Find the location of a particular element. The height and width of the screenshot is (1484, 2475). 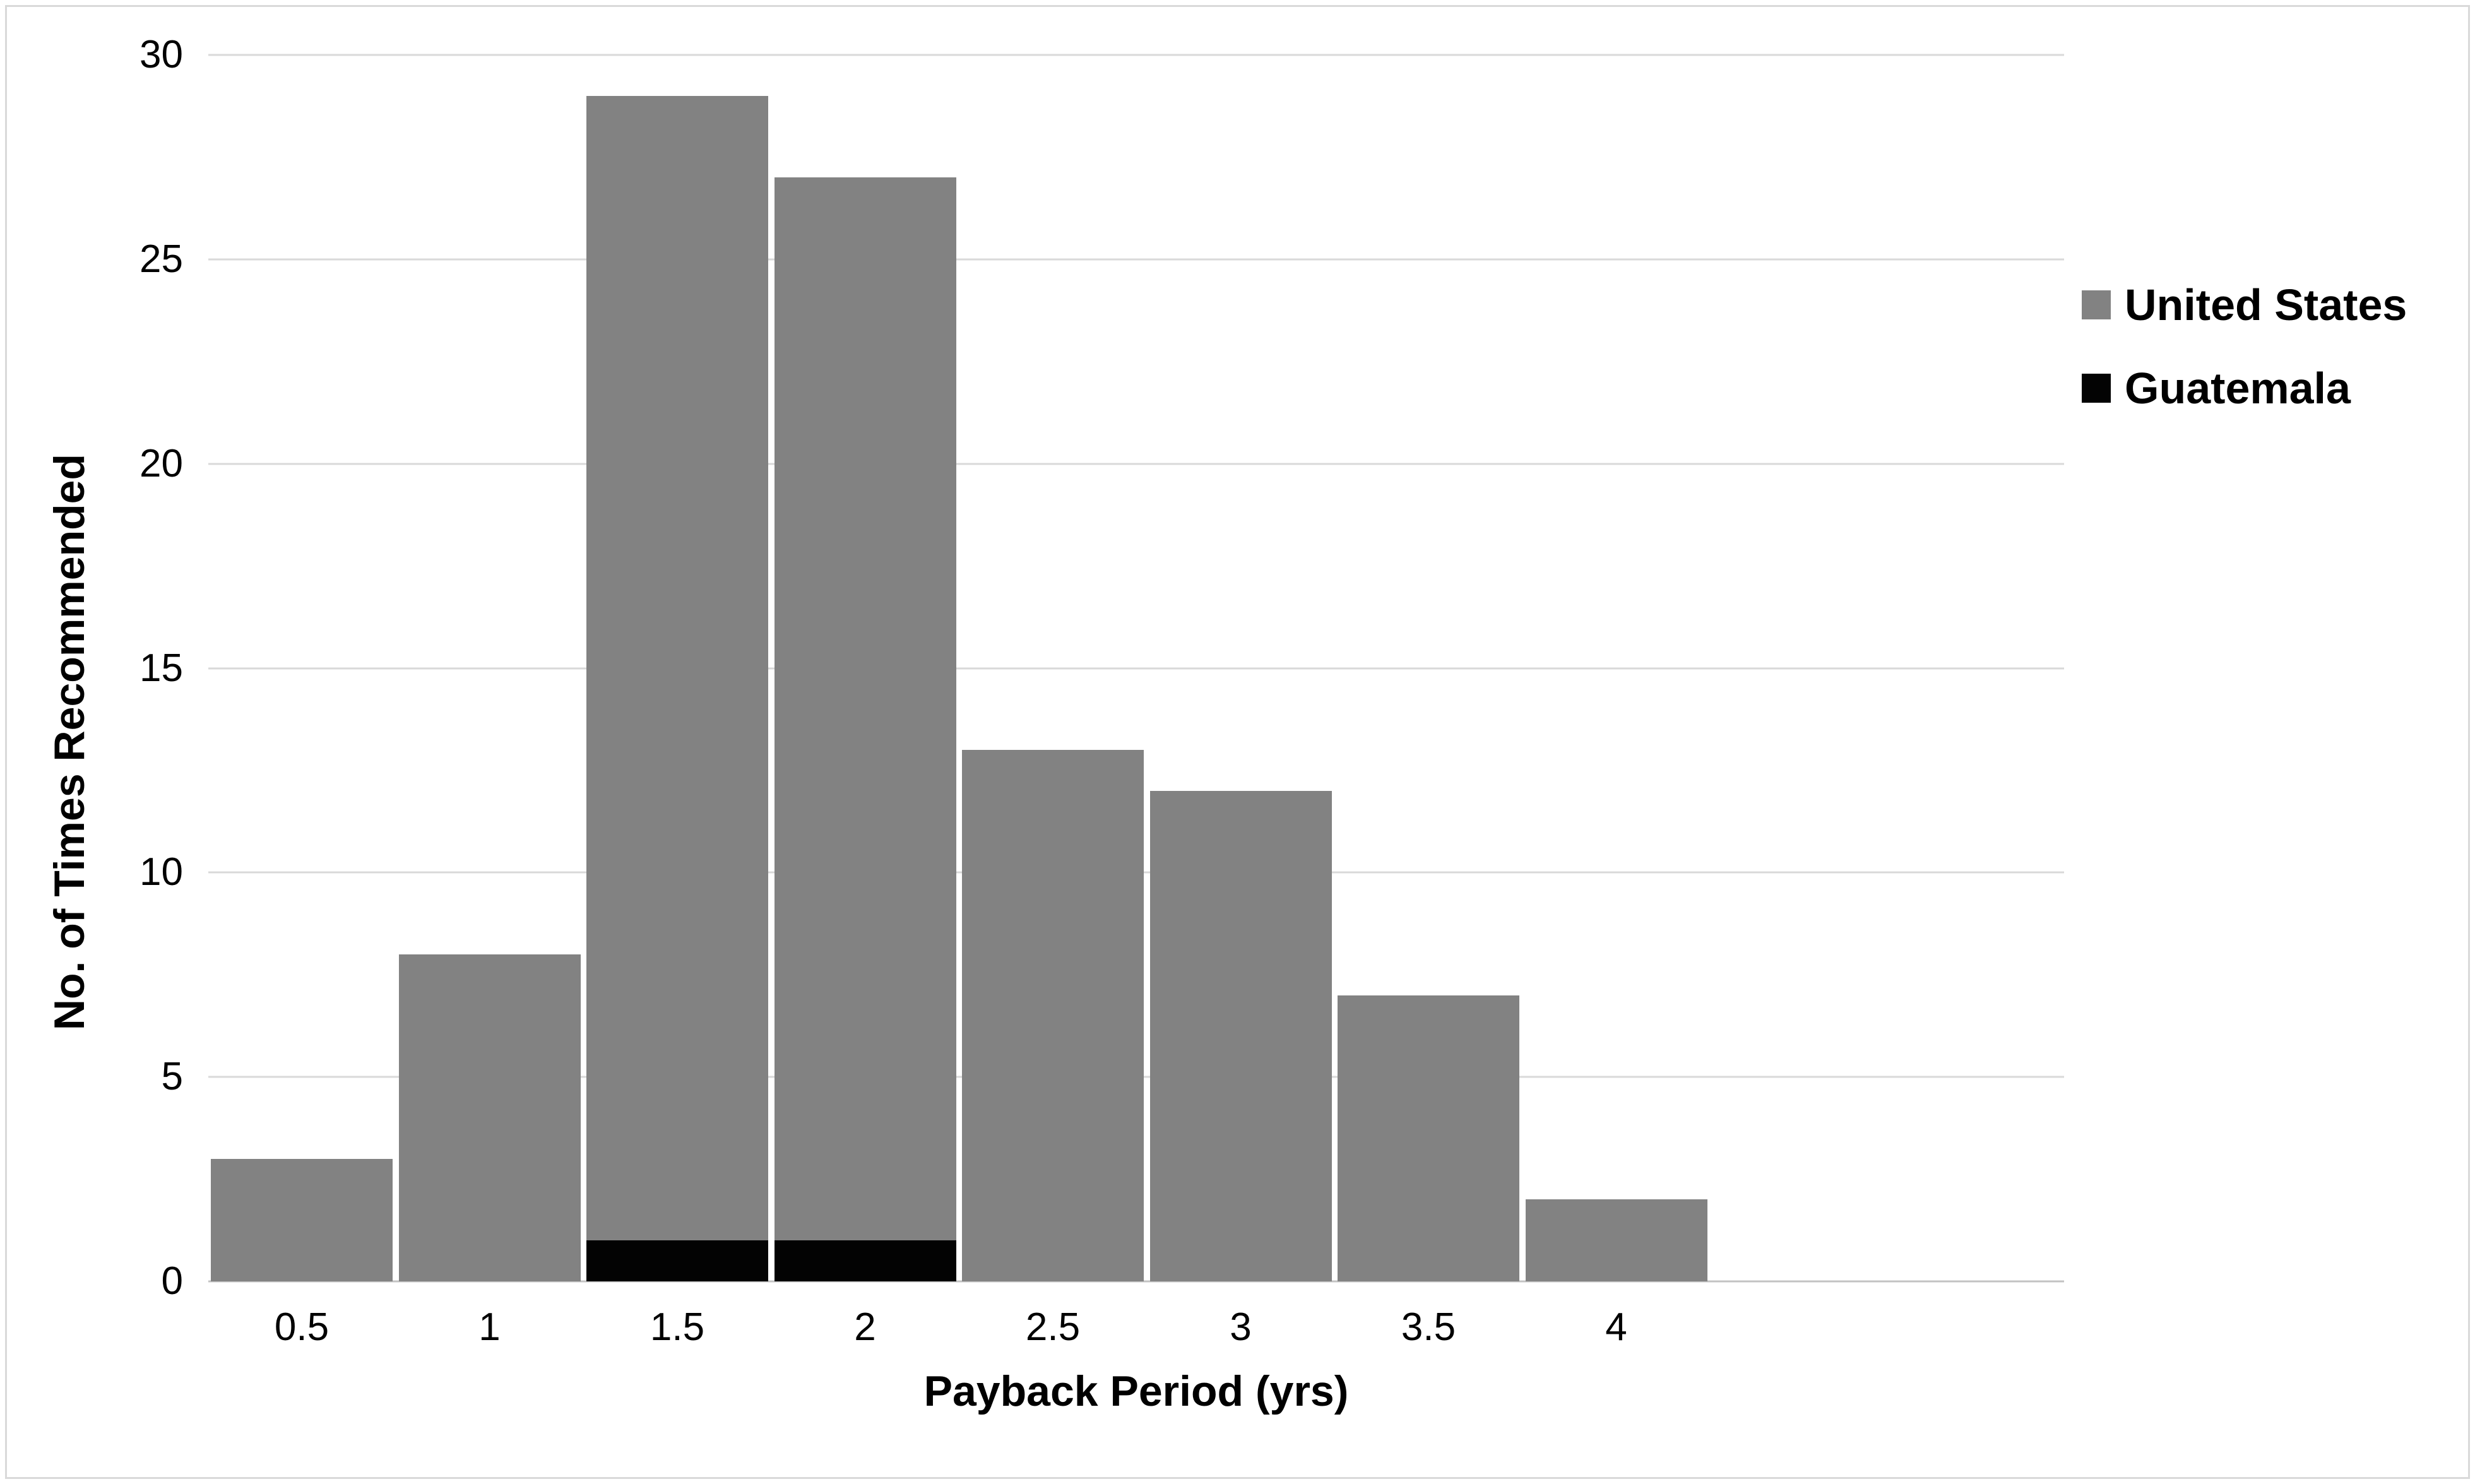

y-axis-tick-labels: 0 5 10 15 20 25 30 is located at coordinates (91, 668).